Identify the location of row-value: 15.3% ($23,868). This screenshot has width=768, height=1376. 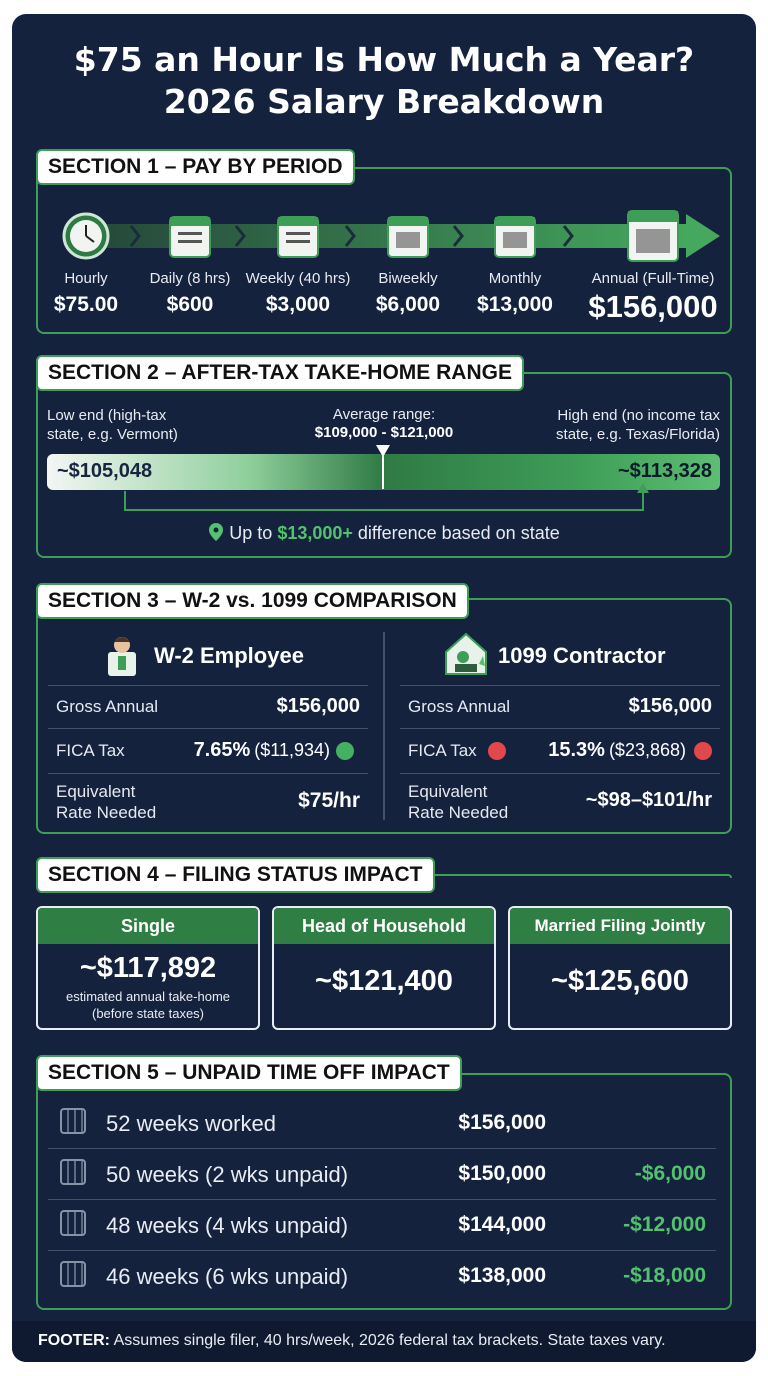
(543, 750).